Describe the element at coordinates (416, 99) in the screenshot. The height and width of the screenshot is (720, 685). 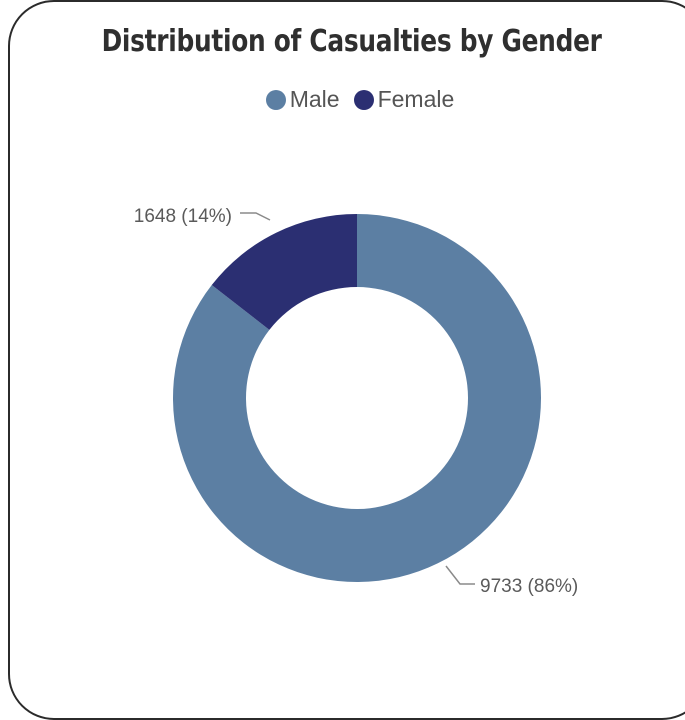
I see `legend-label-female: Female` at that location.